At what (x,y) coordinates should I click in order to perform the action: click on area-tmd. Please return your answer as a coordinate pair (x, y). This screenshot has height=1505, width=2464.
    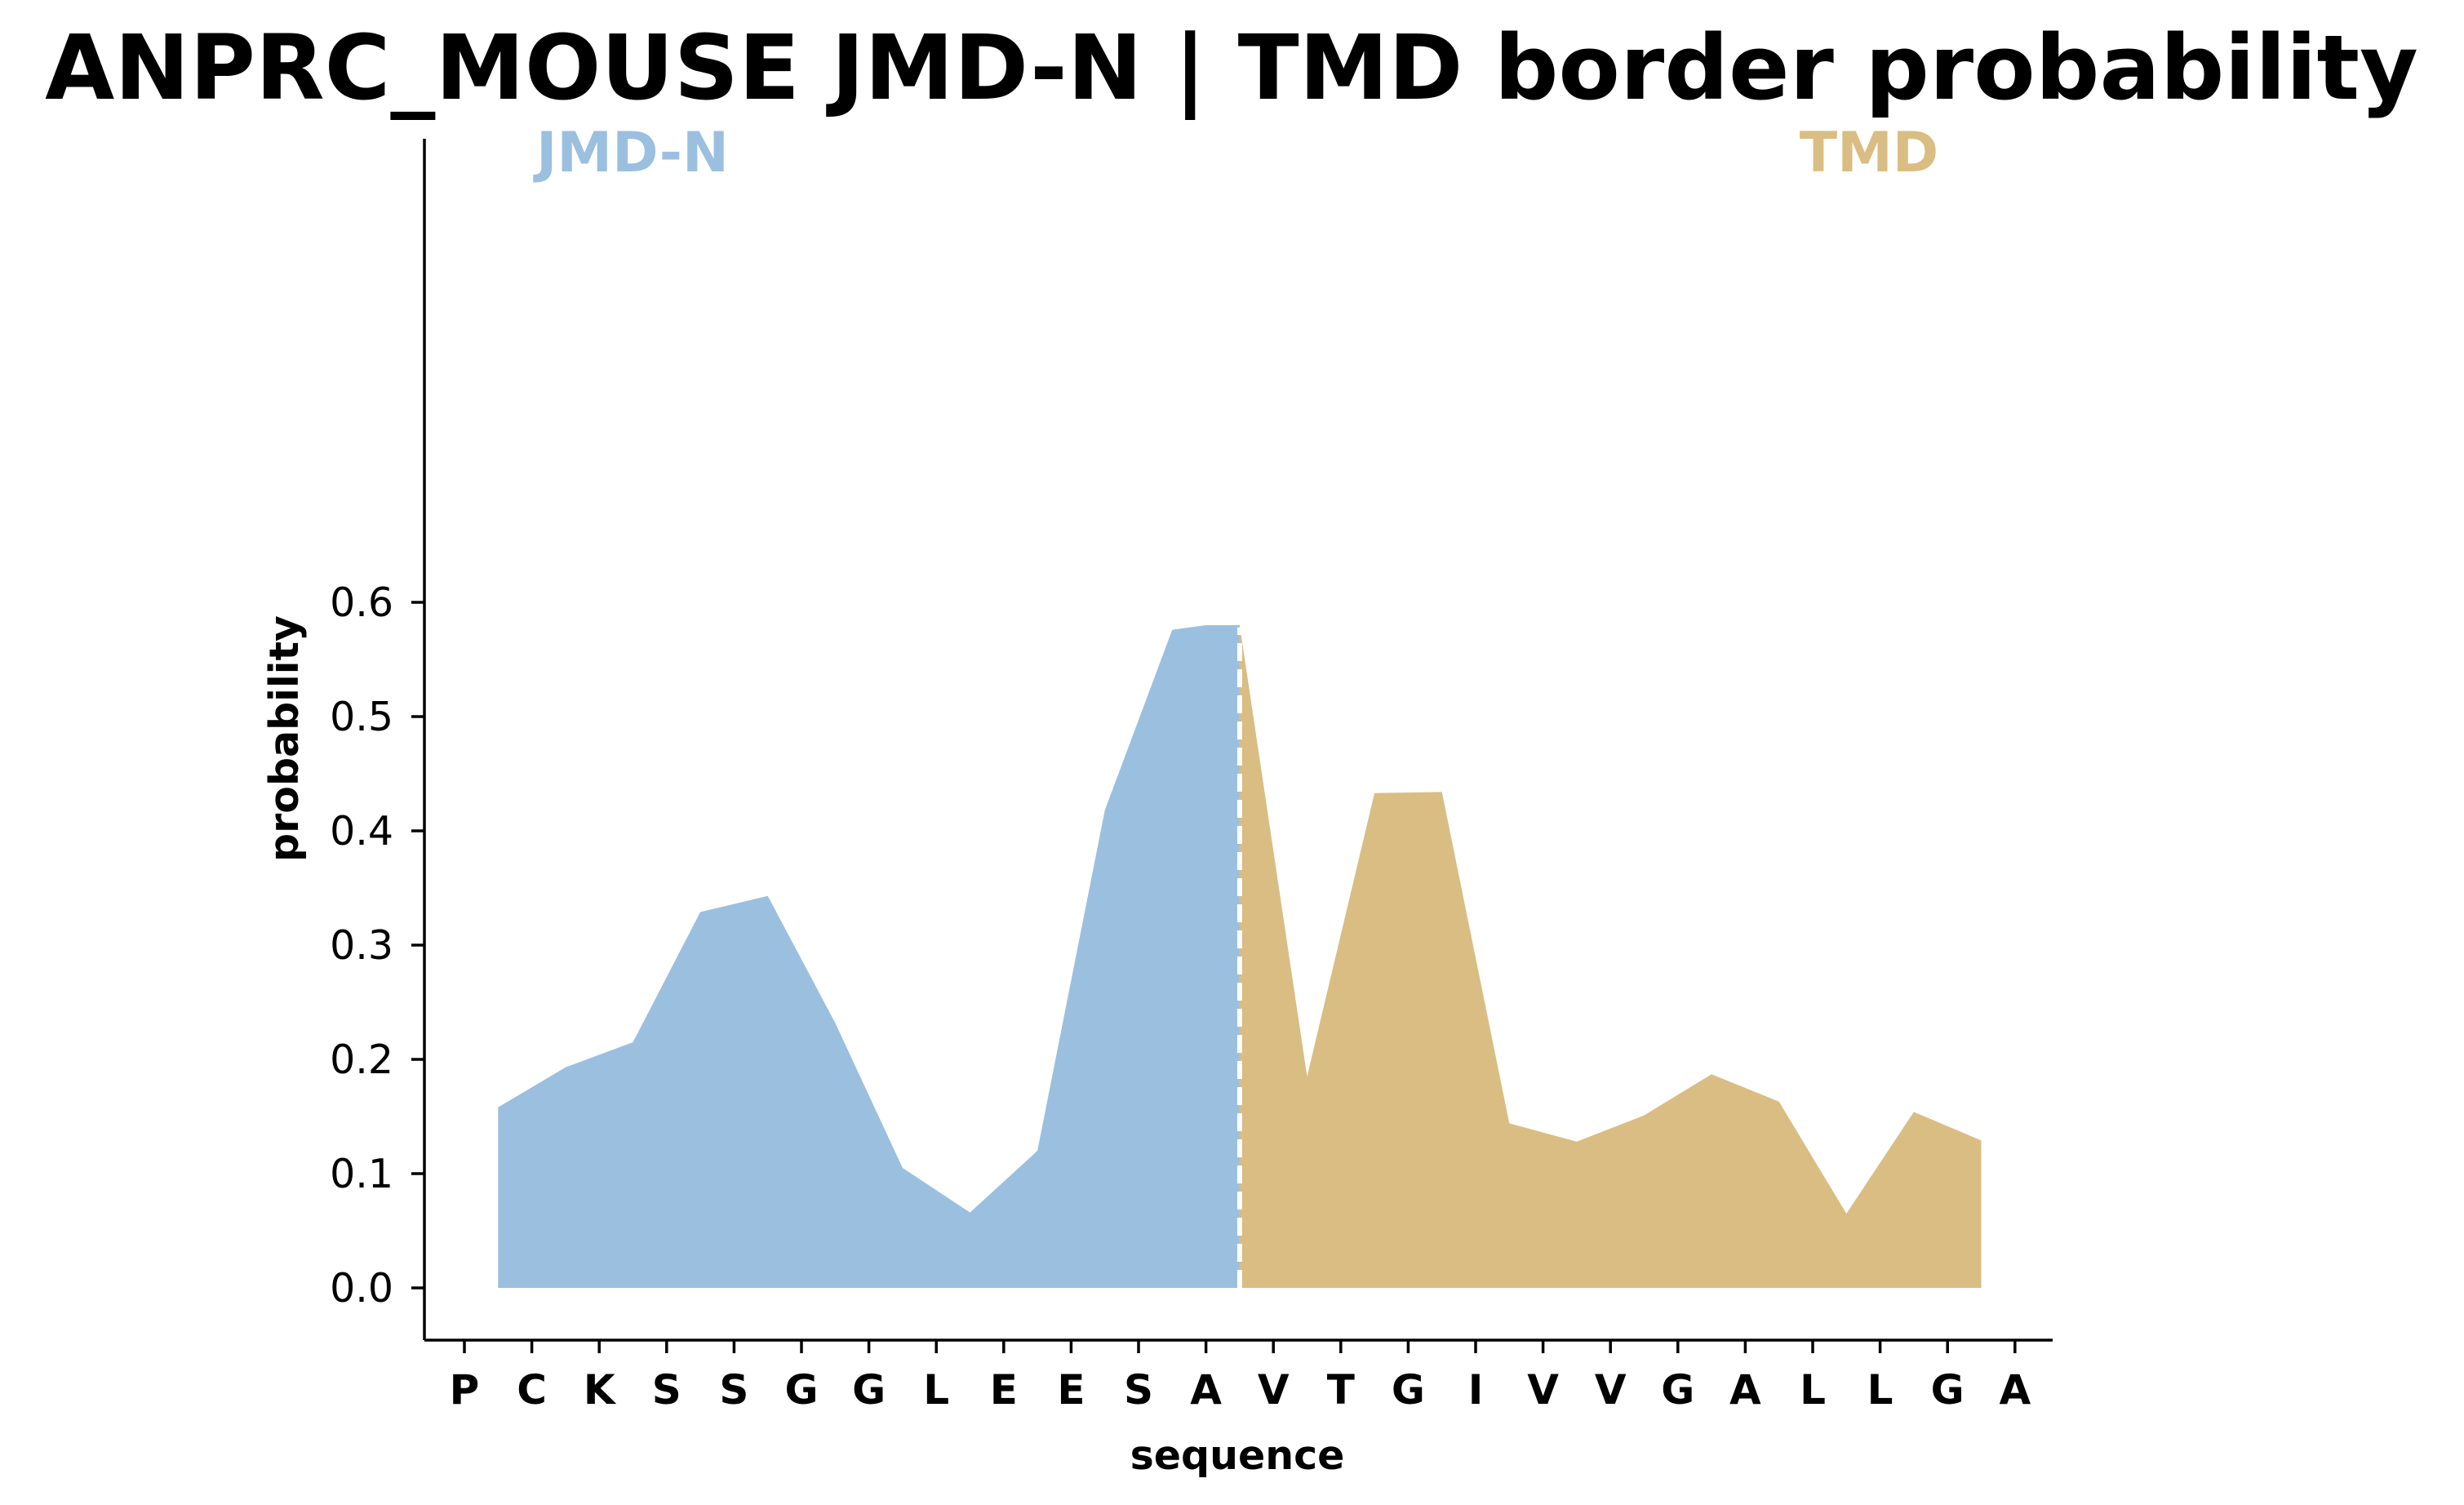
    Looking at the image, I should click on (1611, 956).